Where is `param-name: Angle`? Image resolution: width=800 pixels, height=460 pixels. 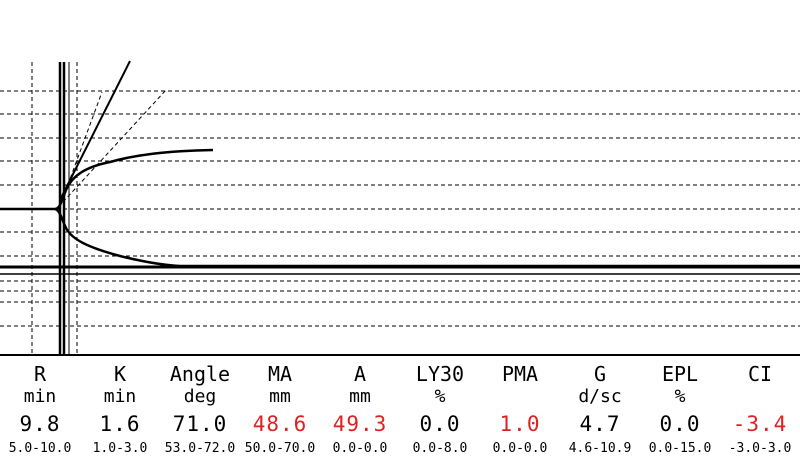
param-name: Angle is located at coordinates (200, 374).